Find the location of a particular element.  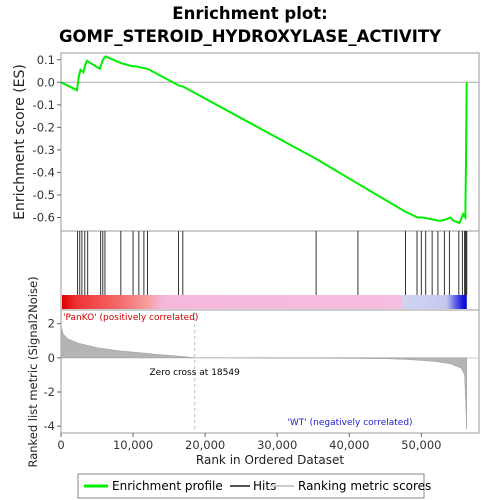

es-y-tick-label: -0.2 is located at coordinates (44, 127).